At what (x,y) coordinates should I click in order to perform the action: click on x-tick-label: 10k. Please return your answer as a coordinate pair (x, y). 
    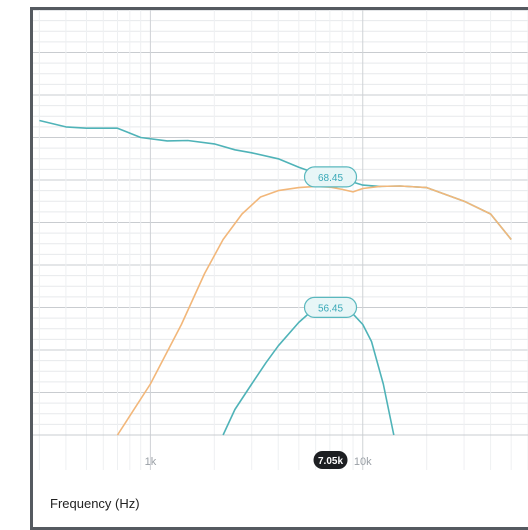
    Looking at the image, I should click on (363, 462).